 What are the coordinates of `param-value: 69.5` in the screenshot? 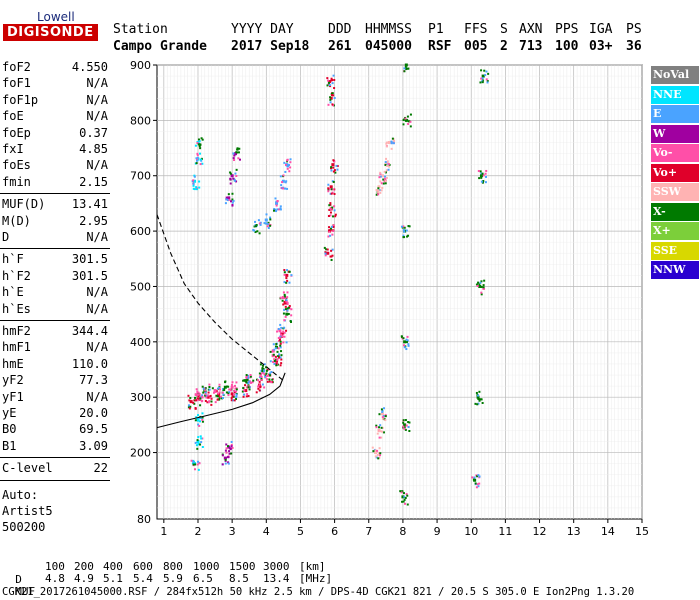 It's located at (93, 429).